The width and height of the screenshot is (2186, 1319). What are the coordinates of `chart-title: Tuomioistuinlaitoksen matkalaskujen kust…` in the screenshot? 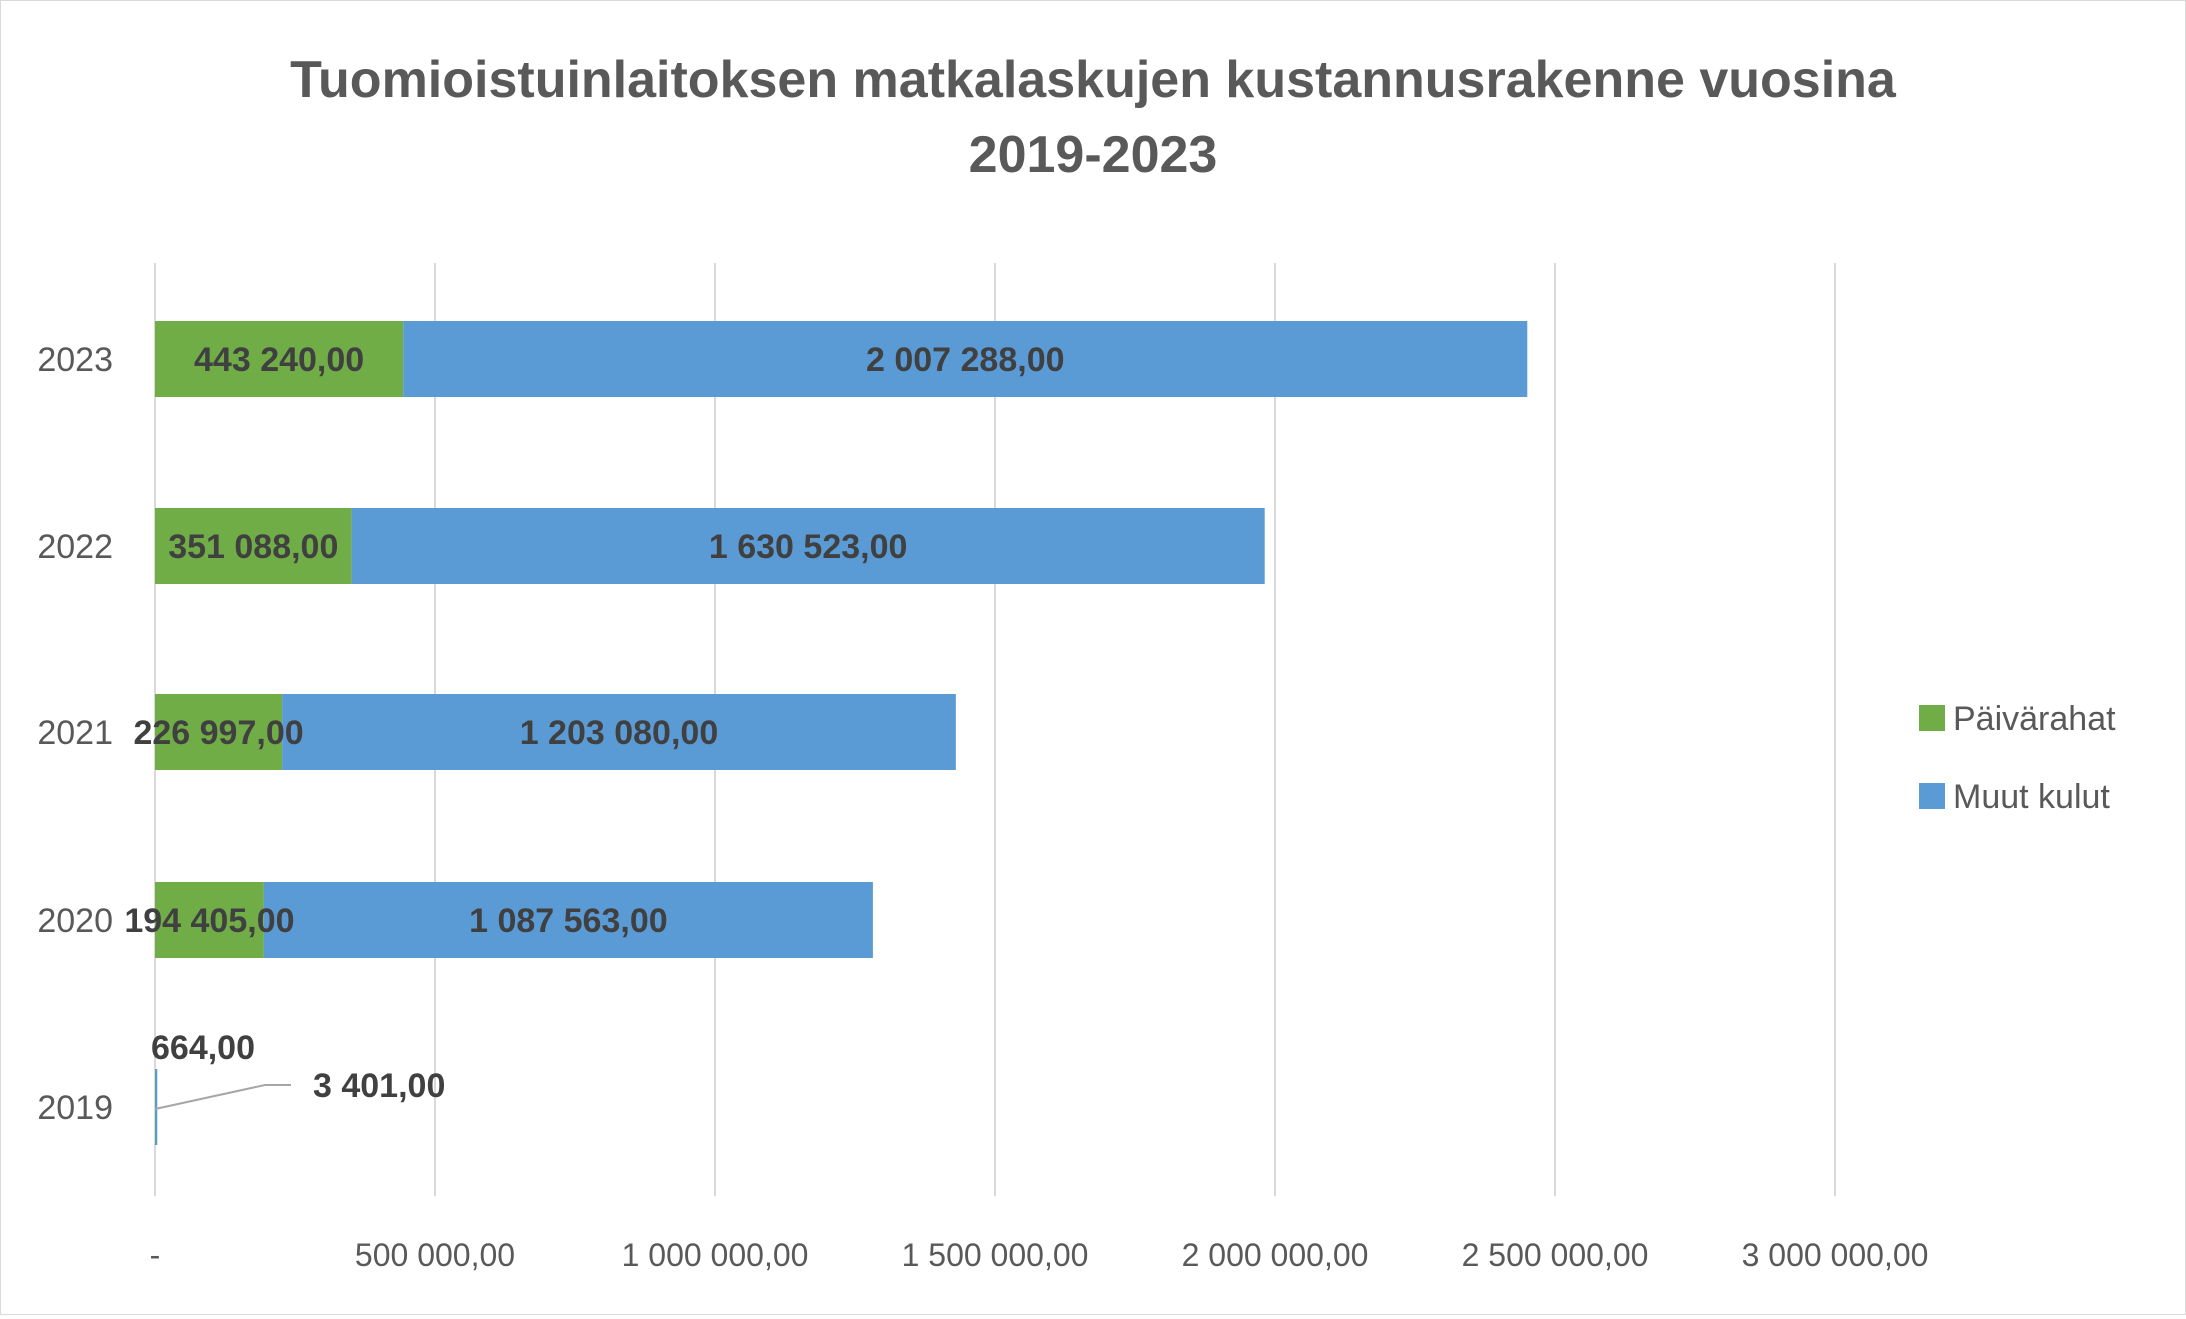 It's located at (1093, 117).